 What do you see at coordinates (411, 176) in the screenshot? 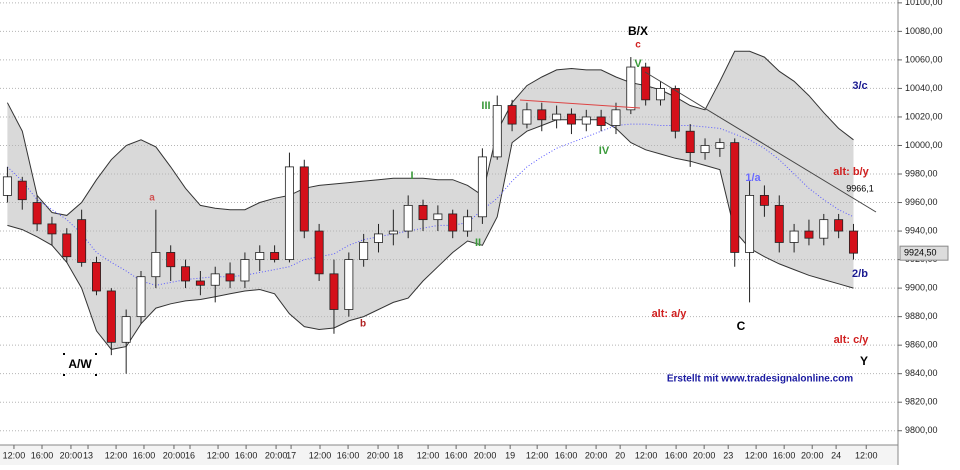
I see `annotation: I` at bounding box center [411, 176].